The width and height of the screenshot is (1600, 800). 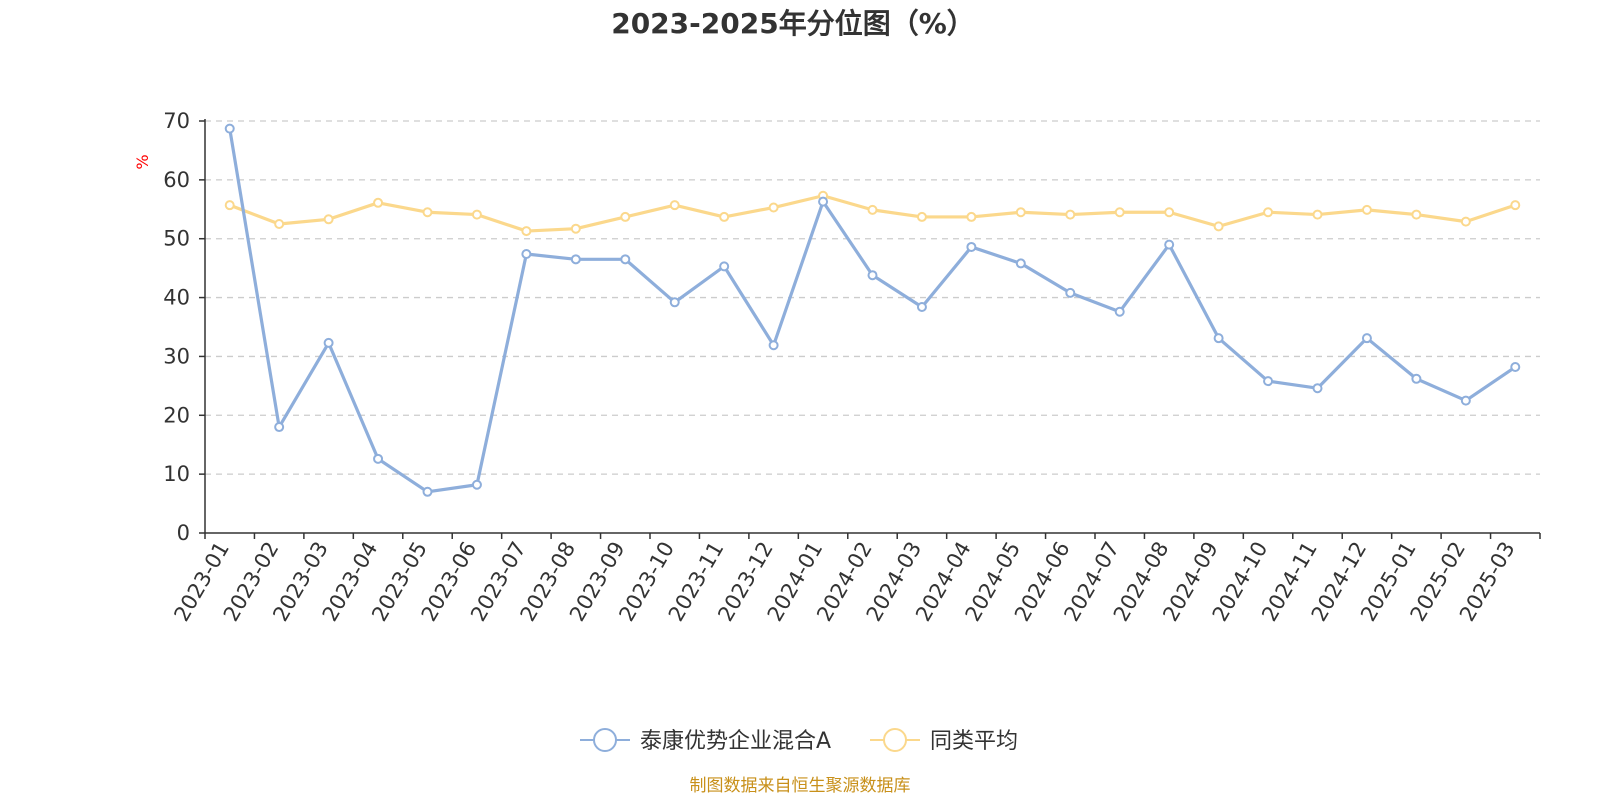 I want to click on legend-item-1: 同类平均, so click(x=944, y=741).